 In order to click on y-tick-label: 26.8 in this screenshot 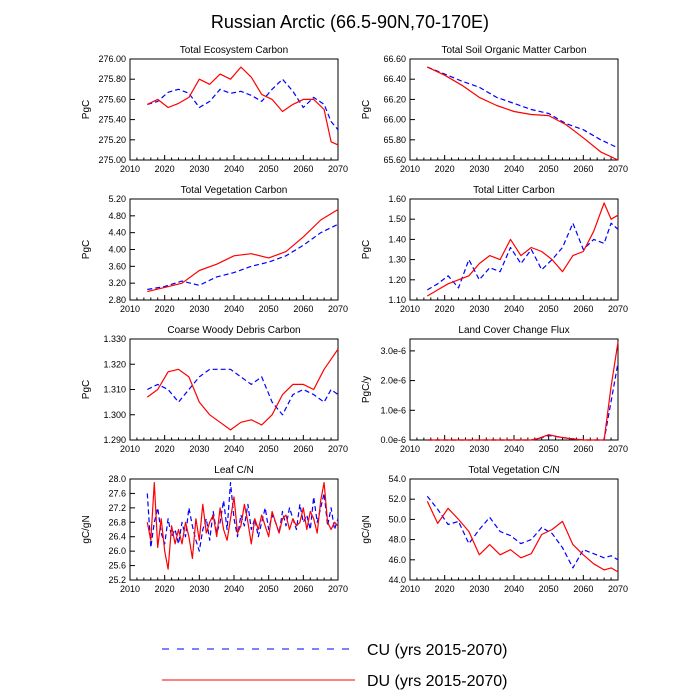, I will do `click(117, 522)`.